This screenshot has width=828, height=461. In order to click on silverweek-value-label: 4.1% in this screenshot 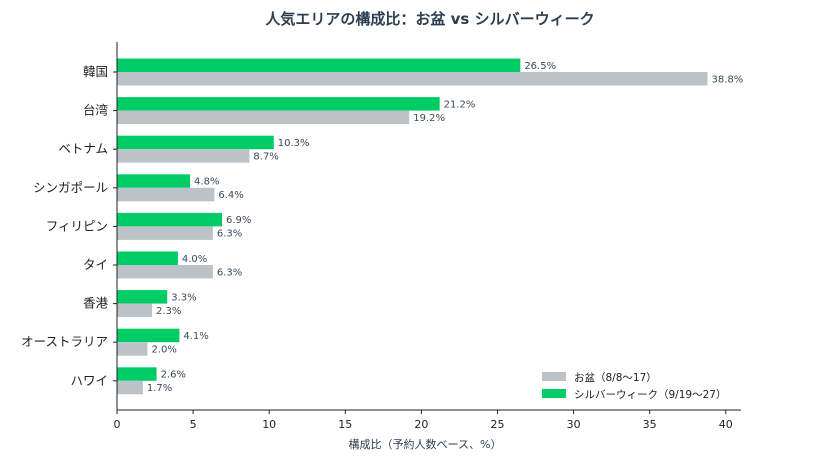, I will do `click(195, 336)`.